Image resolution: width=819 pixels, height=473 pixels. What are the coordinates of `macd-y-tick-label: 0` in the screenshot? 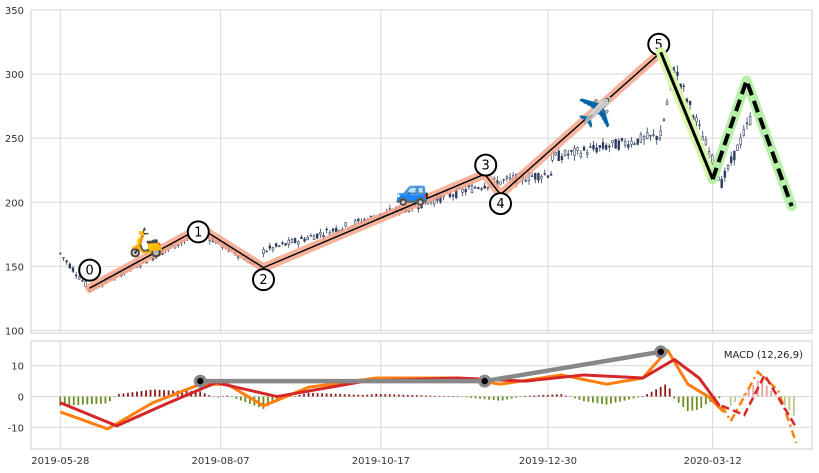 It's located at (21, 398).